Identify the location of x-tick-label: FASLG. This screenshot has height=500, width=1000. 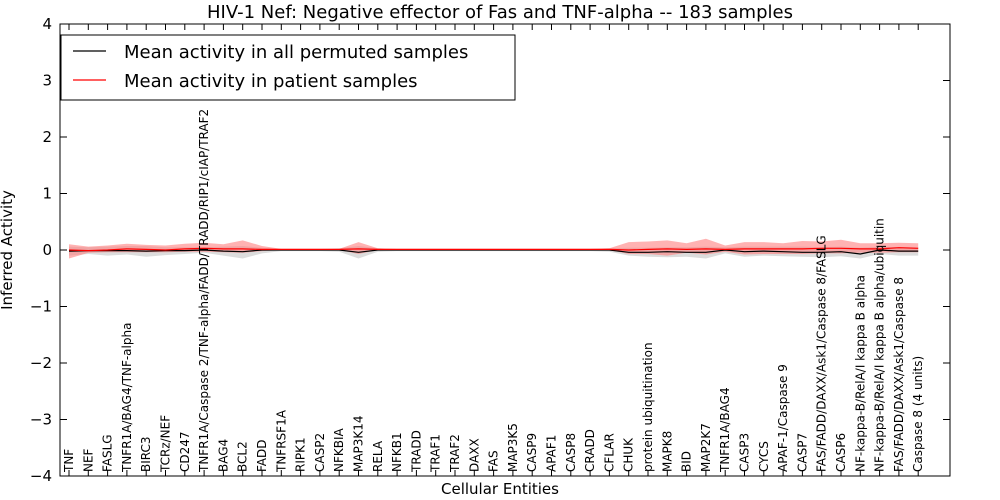
(108, 453).